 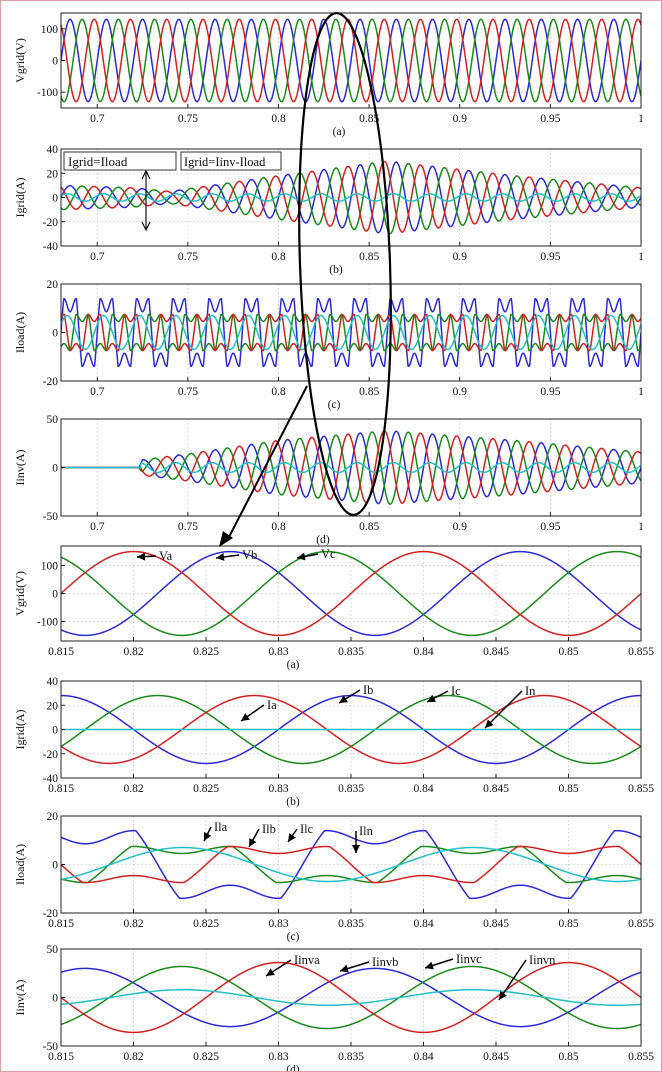 What do you see at coordinates (221, 827) in the screenshot?
I see `label-ila: Ila` at bounding box center [221, 827].